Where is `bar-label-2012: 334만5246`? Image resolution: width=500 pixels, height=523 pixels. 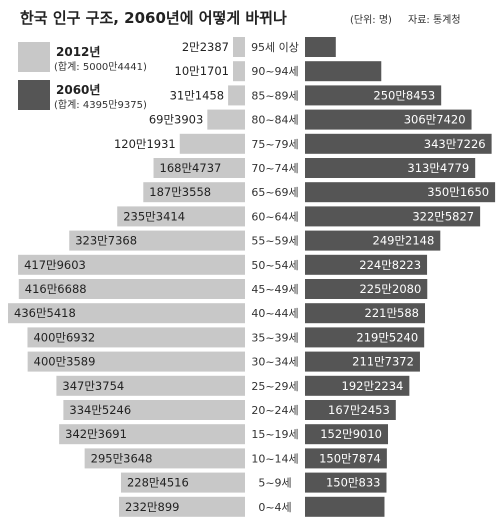 bar-label-2012: 334만5246 is located at coordinates (100, 410).